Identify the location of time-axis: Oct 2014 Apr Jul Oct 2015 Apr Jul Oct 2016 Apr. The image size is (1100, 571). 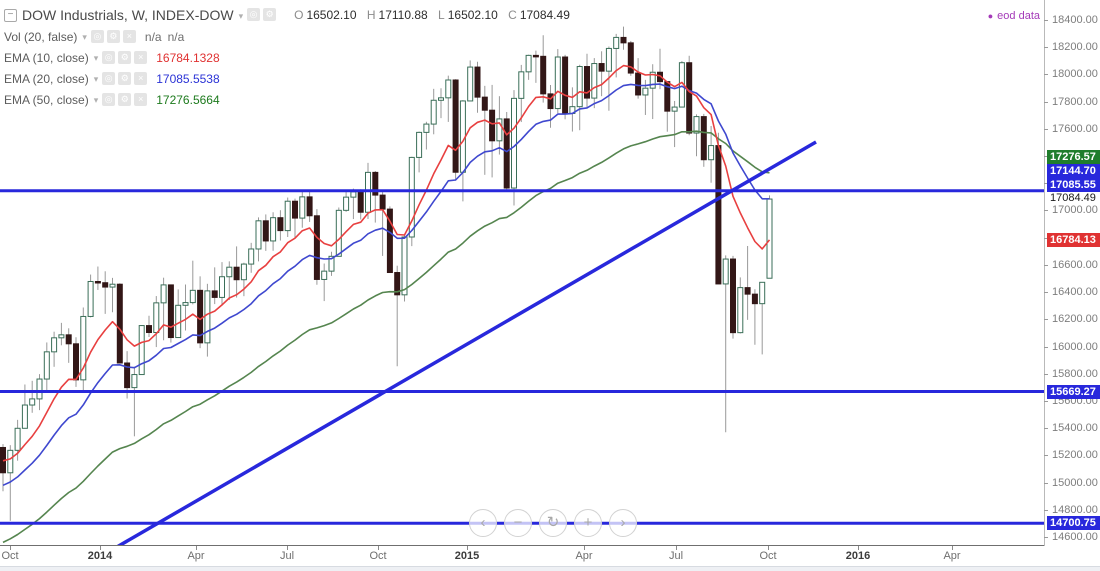
(550, 556).